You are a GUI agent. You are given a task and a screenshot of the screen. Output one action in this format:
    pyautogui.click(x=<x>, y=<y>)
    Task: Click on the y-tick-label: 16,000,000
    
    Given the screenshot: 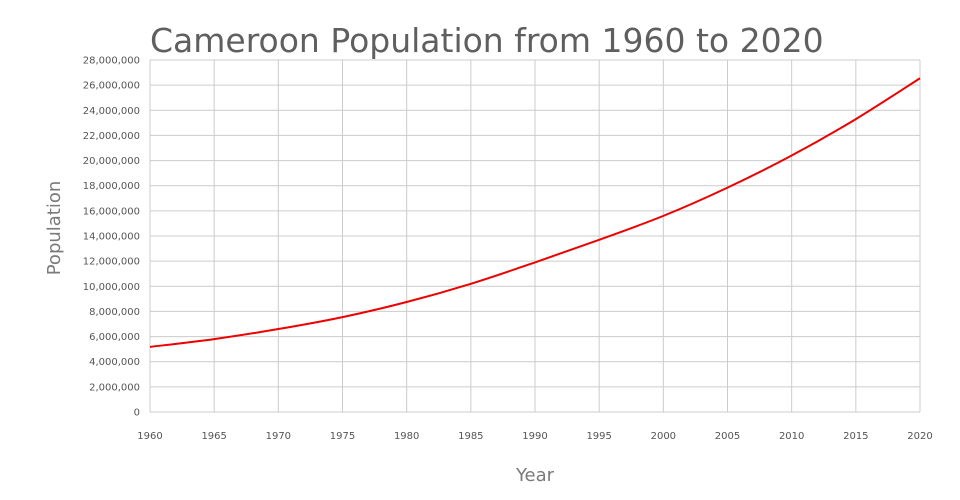 What is the action you would take?
    pyautogui.click(x=111, y=211)
    